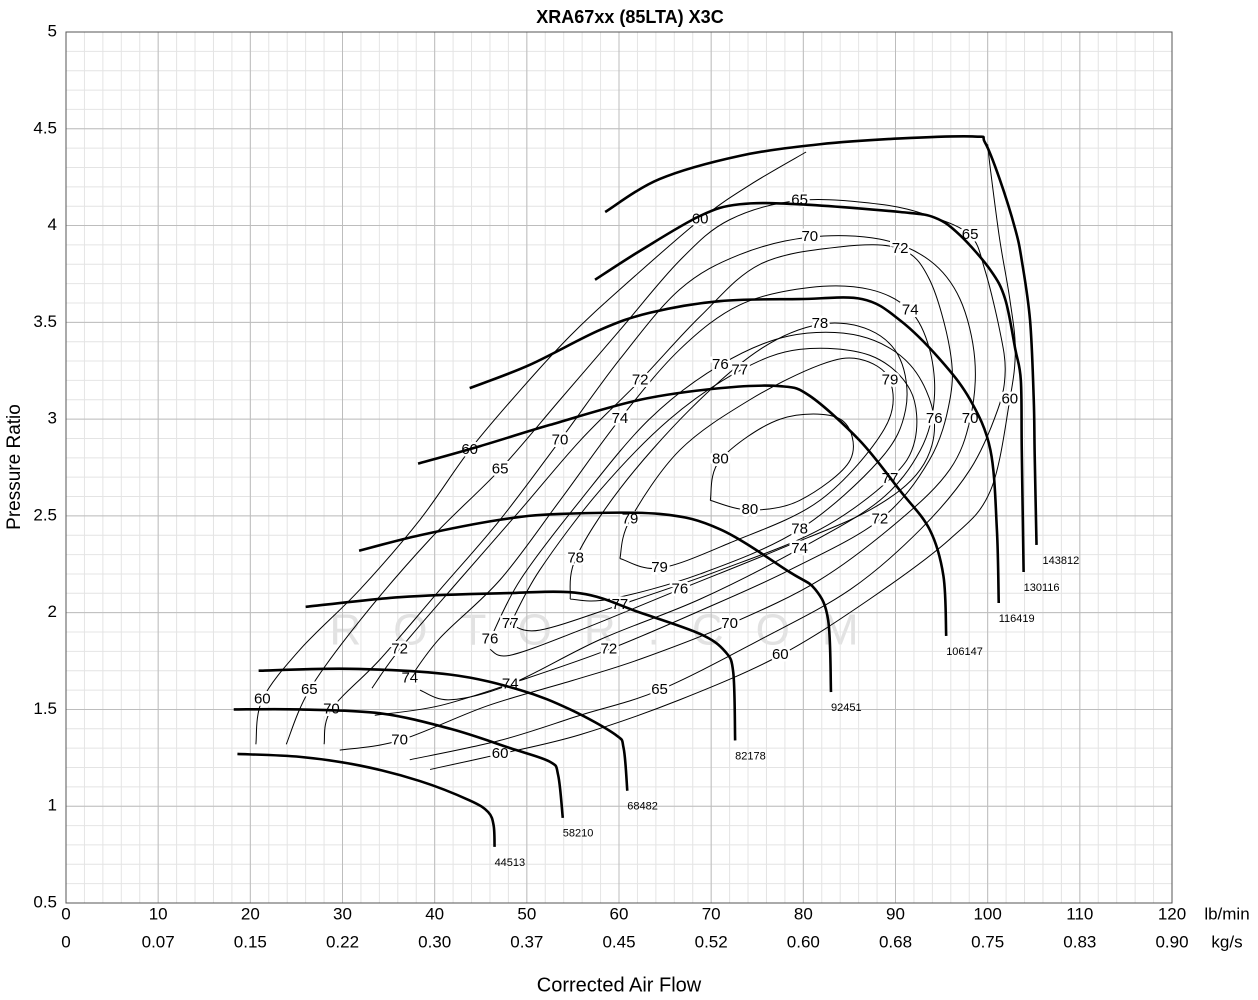  I want to click on x2-tick-label: 0.60, so click(803, 941).